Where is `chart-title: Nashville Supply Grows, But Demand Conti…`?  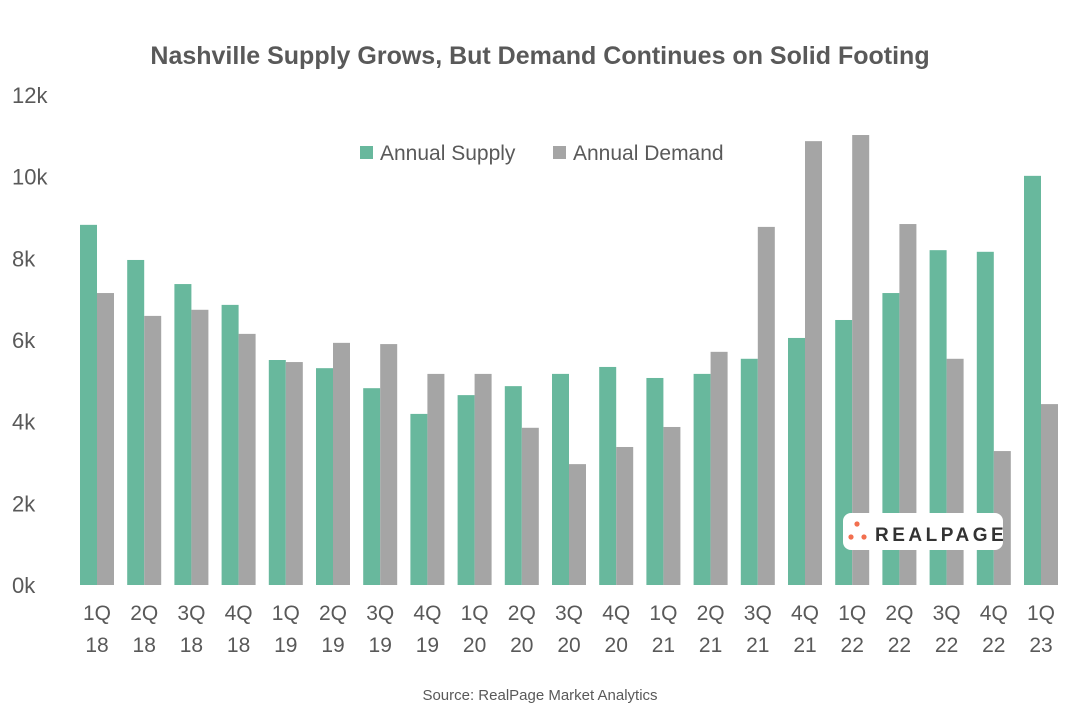 chart-title: Nashville Supply Grows, But Demand Conti… is located at coordinates (539, 56).